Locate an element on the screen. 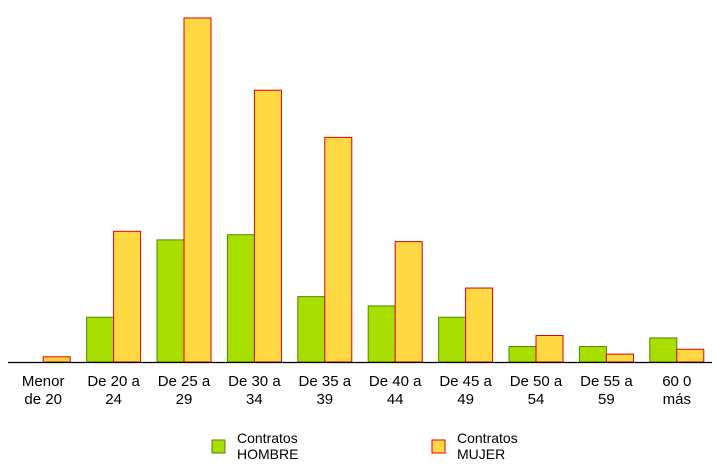  x-tick-label: De 35 a 39 is located at coordinates (325, 390).